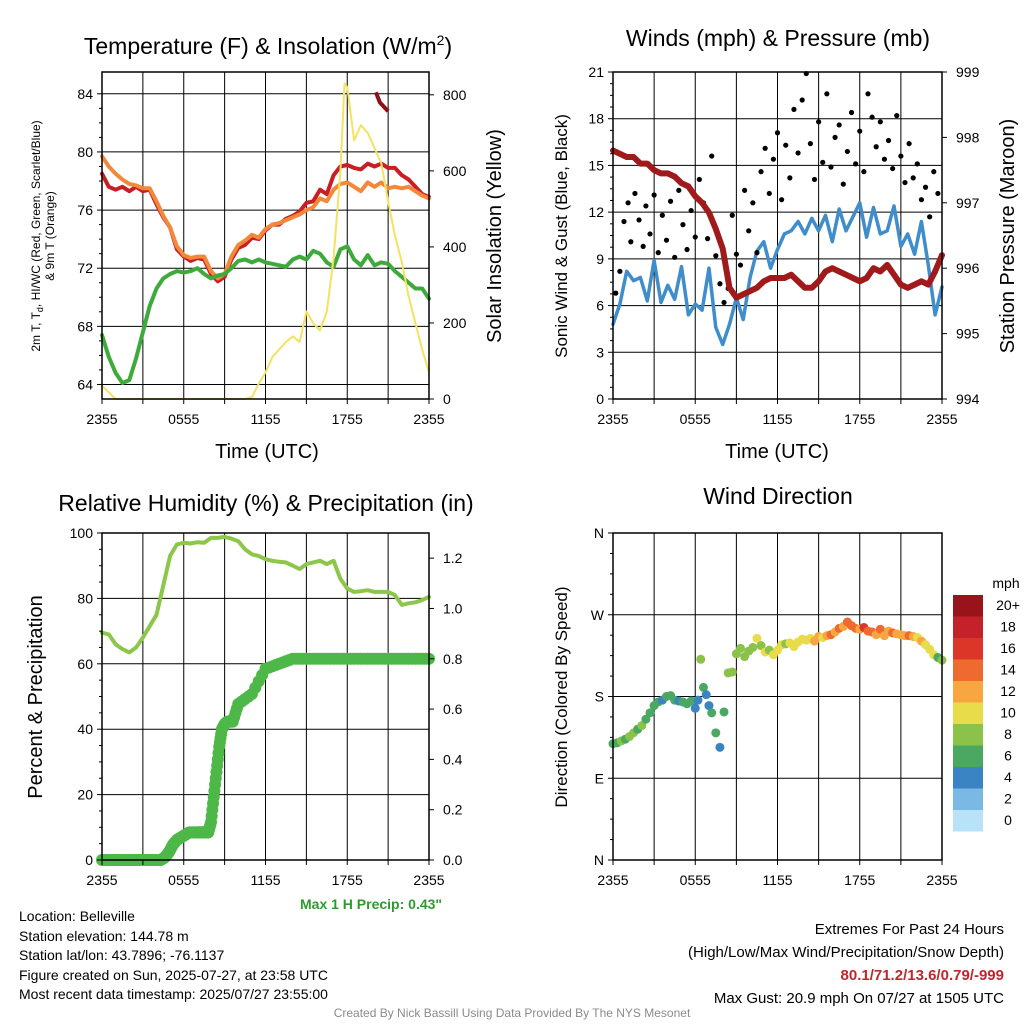  I want to click on y-tick-label-left: 6, so click(600, 306).